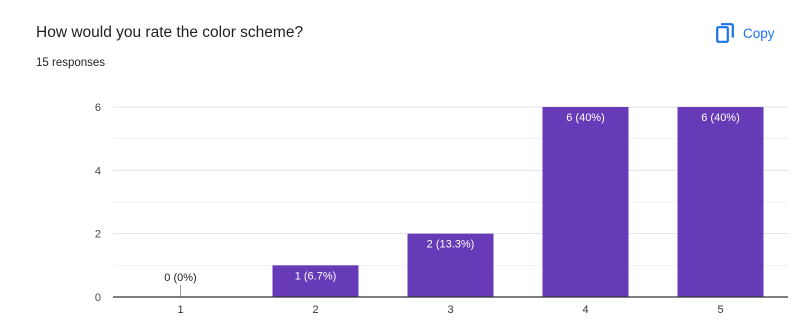  What do you see at coordinates (720, 310) in the screenshot?
I see `x-tick-label: 5` at bounding box center [720, 310].